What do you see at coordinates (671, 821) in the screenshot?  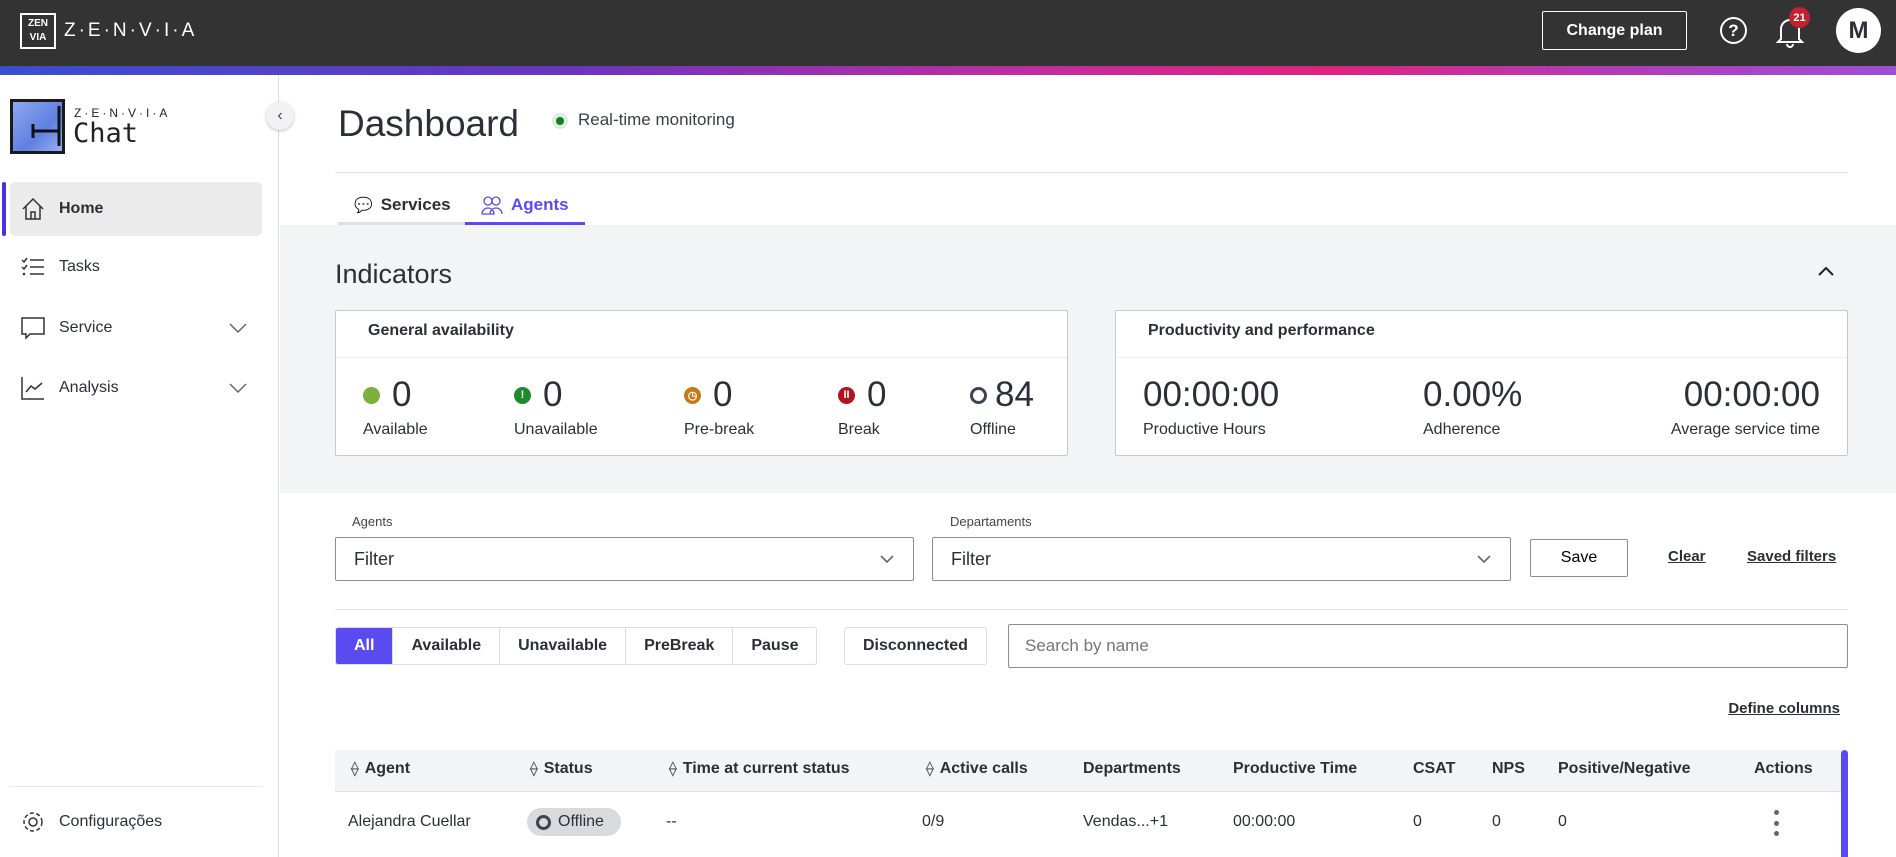 I see `cell-time: --` at bounding box center [671, 821].